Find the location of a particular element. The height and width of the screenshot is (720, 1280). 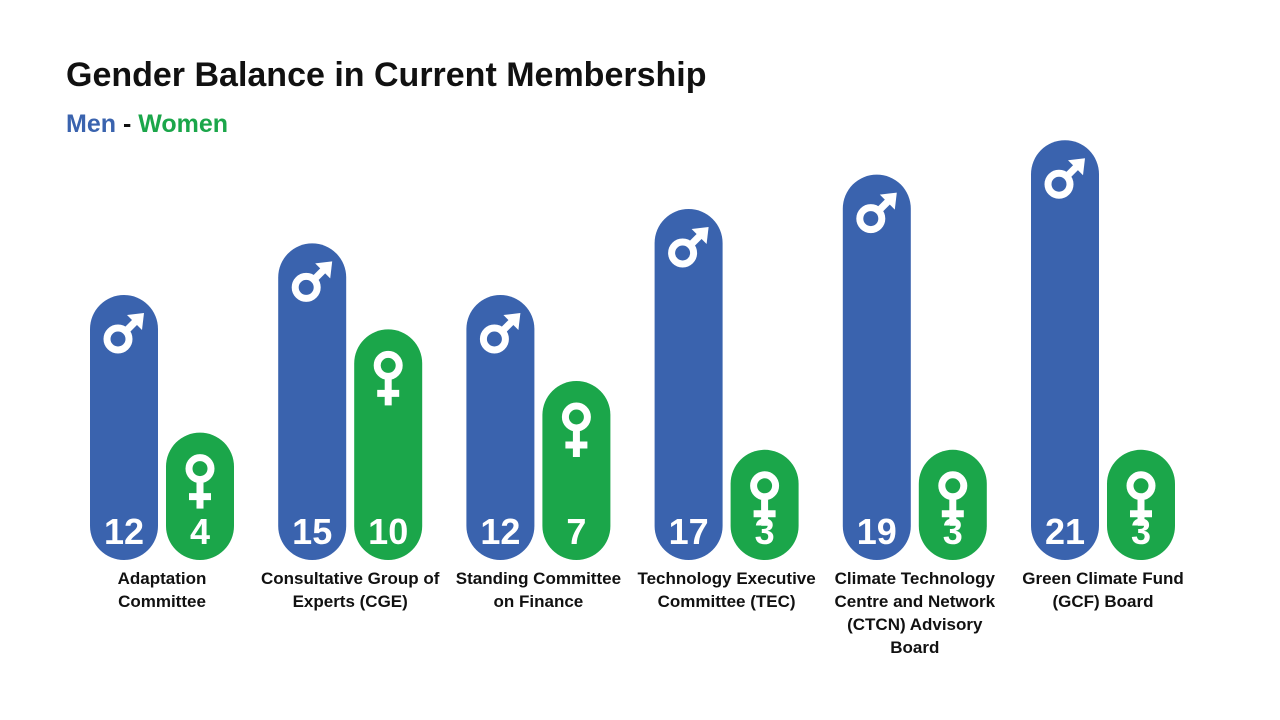

category-label: Adaptation Committee is located at coordinates (162, 590).